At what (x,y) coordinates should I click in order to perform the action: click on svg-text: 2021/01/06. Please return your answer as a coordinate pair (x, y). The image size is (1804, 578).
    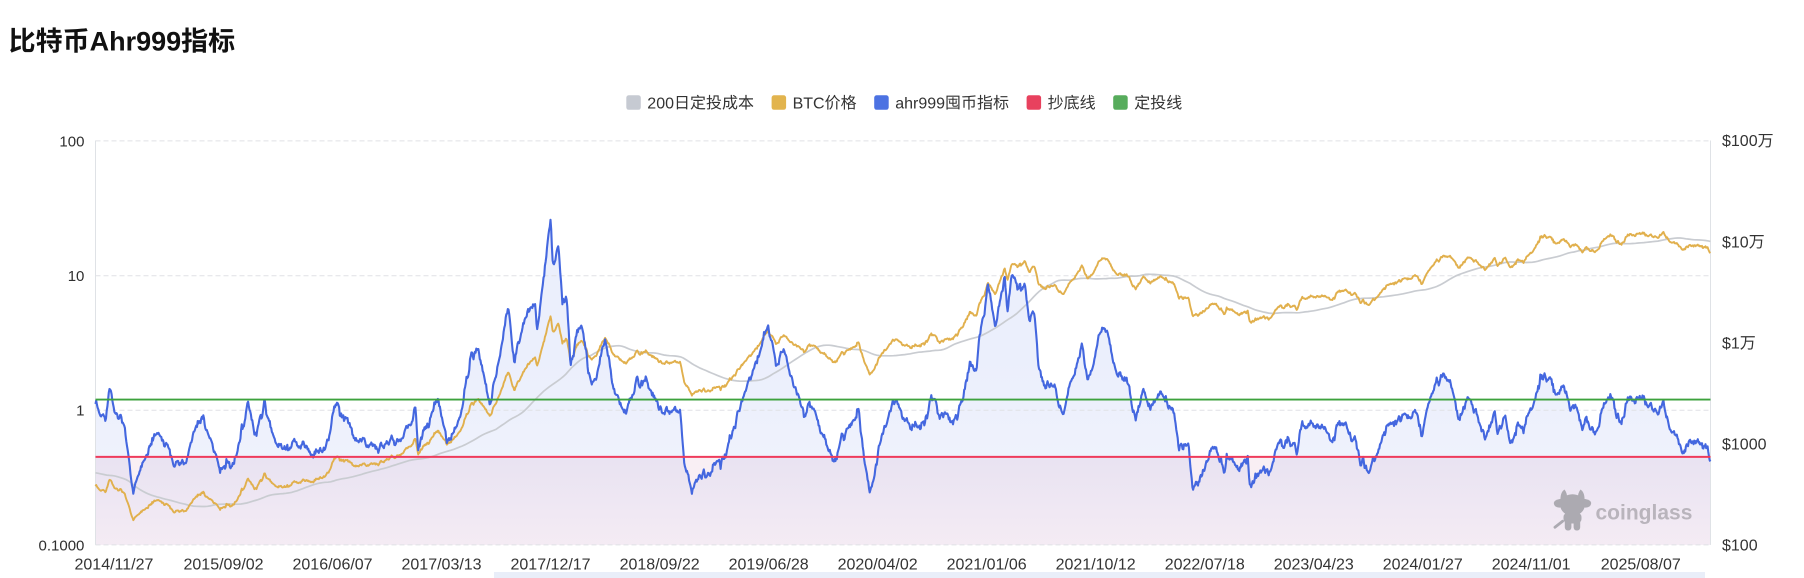
    Looking at the image, I should click on (987, 565).